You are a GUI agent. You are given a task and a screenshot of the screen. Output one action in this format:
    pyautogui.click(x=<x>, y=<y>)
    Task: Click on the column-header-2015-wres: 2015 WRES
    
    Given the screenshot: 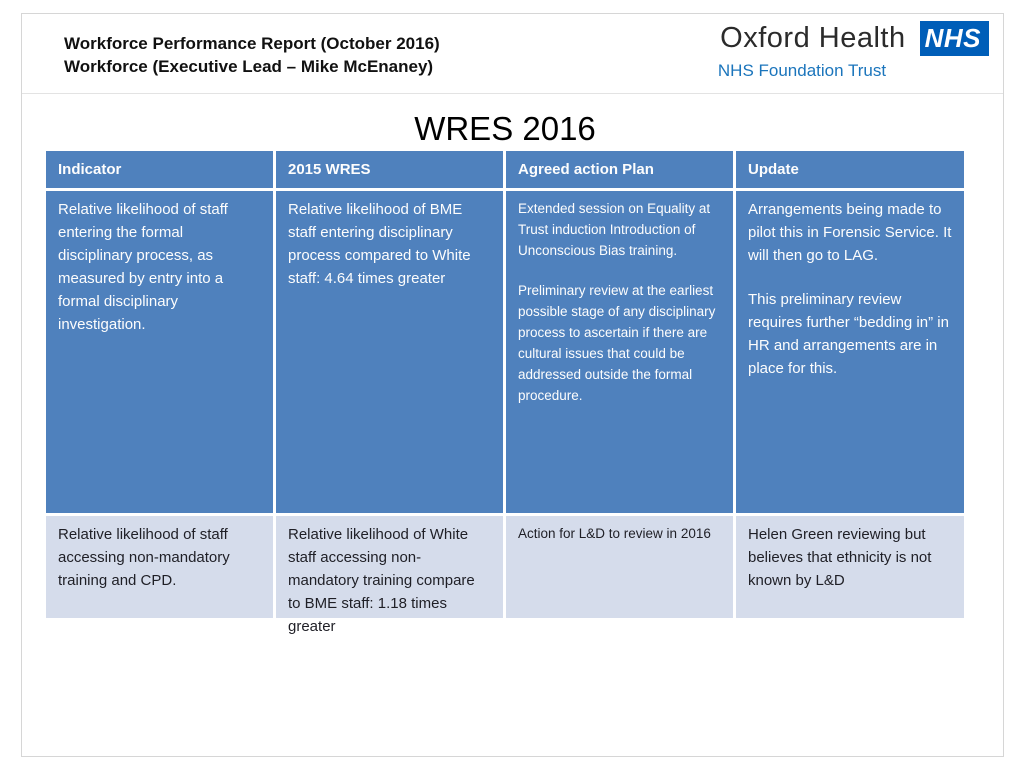 What is the action you would take?
    pyautogui.click(x=389, y=169)
    